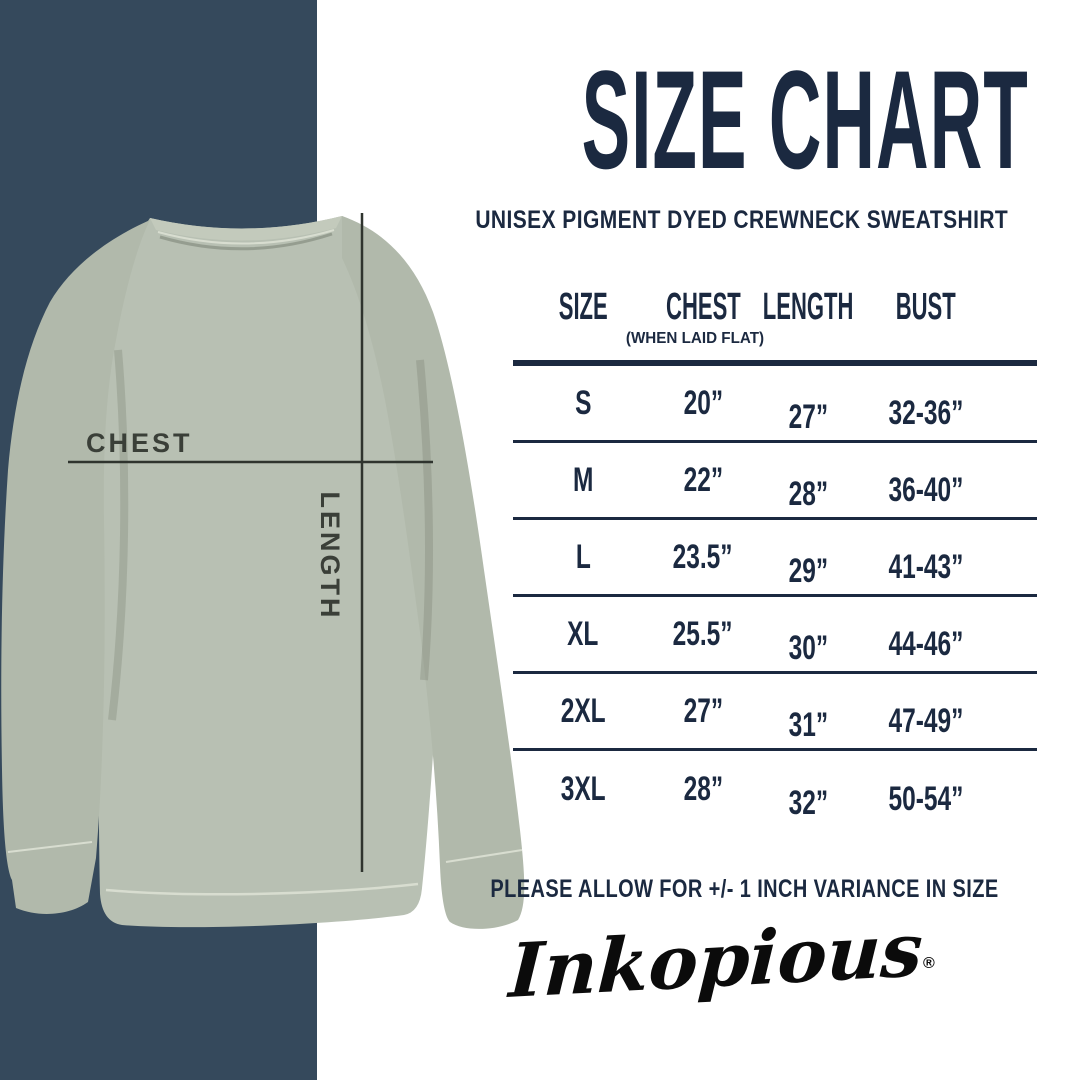 This screenshot has height=1080, width=1080. What do you see at coordinates (808, 307) in the screenshot?
I see `column-header-length: LENGTH` at bounding box center [808, 307].